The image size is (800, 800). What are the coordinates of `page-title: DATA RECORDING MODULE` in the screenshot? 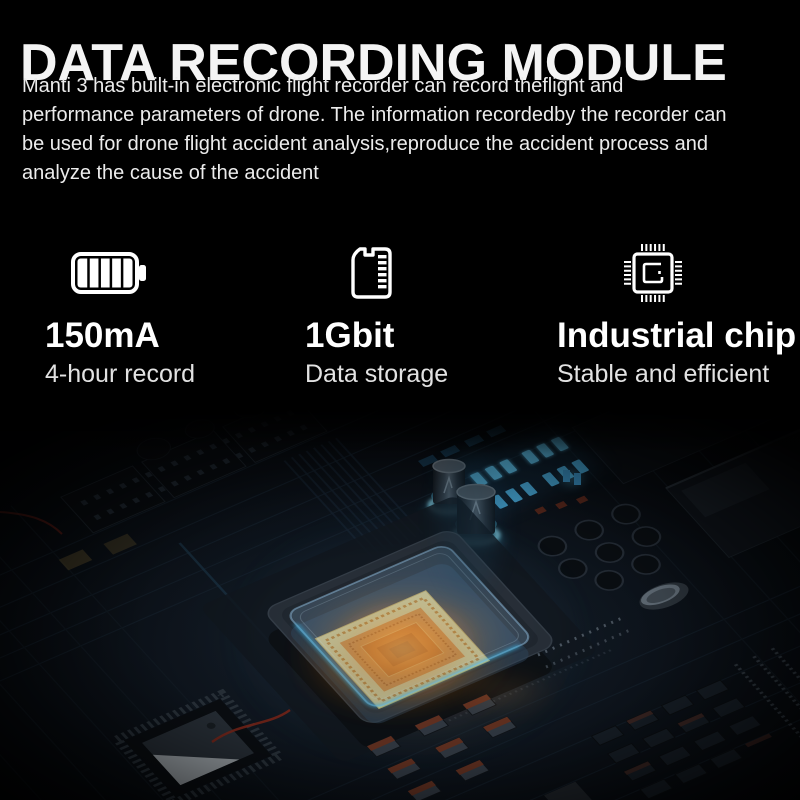 It's located at (373, 62).